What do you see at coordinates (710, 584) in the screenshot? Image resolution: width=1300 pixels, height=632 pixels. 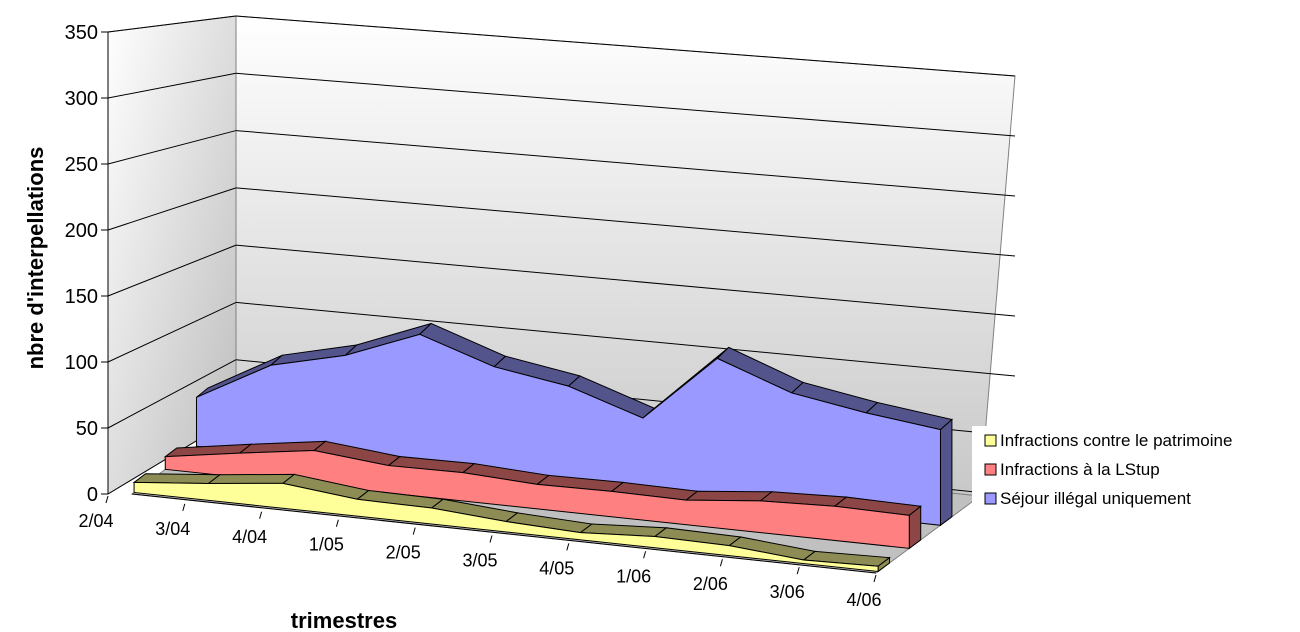 I see `x-tick-label: 2/06` at bounding box center [710, 584].